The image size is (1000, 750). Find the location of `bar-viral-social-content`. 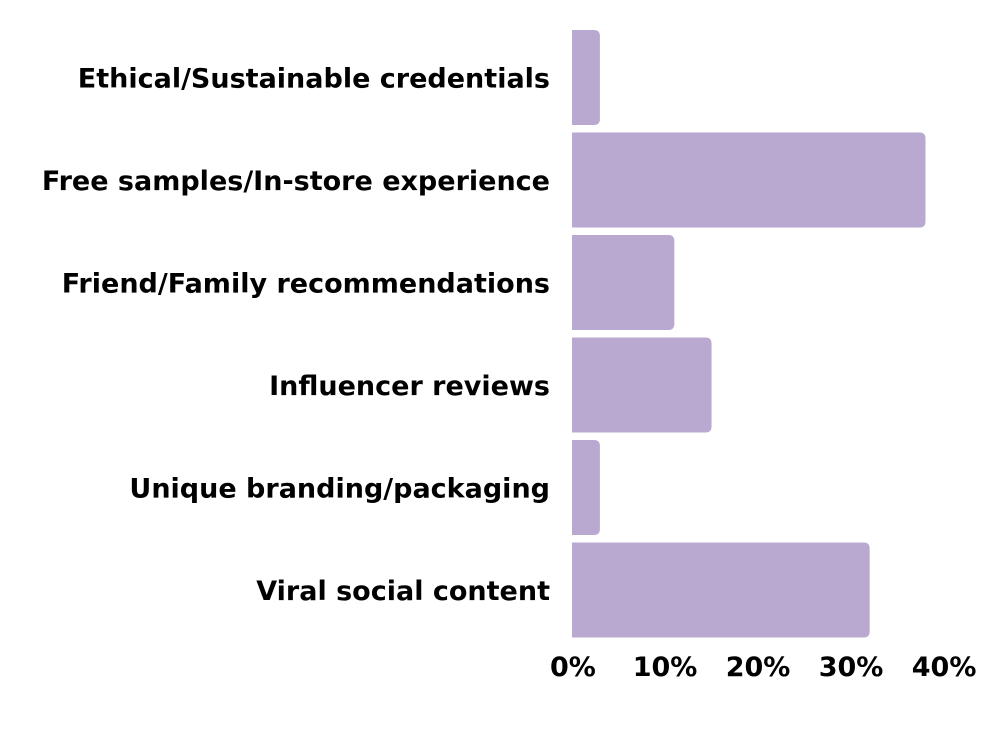

bar-viral-social-content is located at coordinates (721, 590).